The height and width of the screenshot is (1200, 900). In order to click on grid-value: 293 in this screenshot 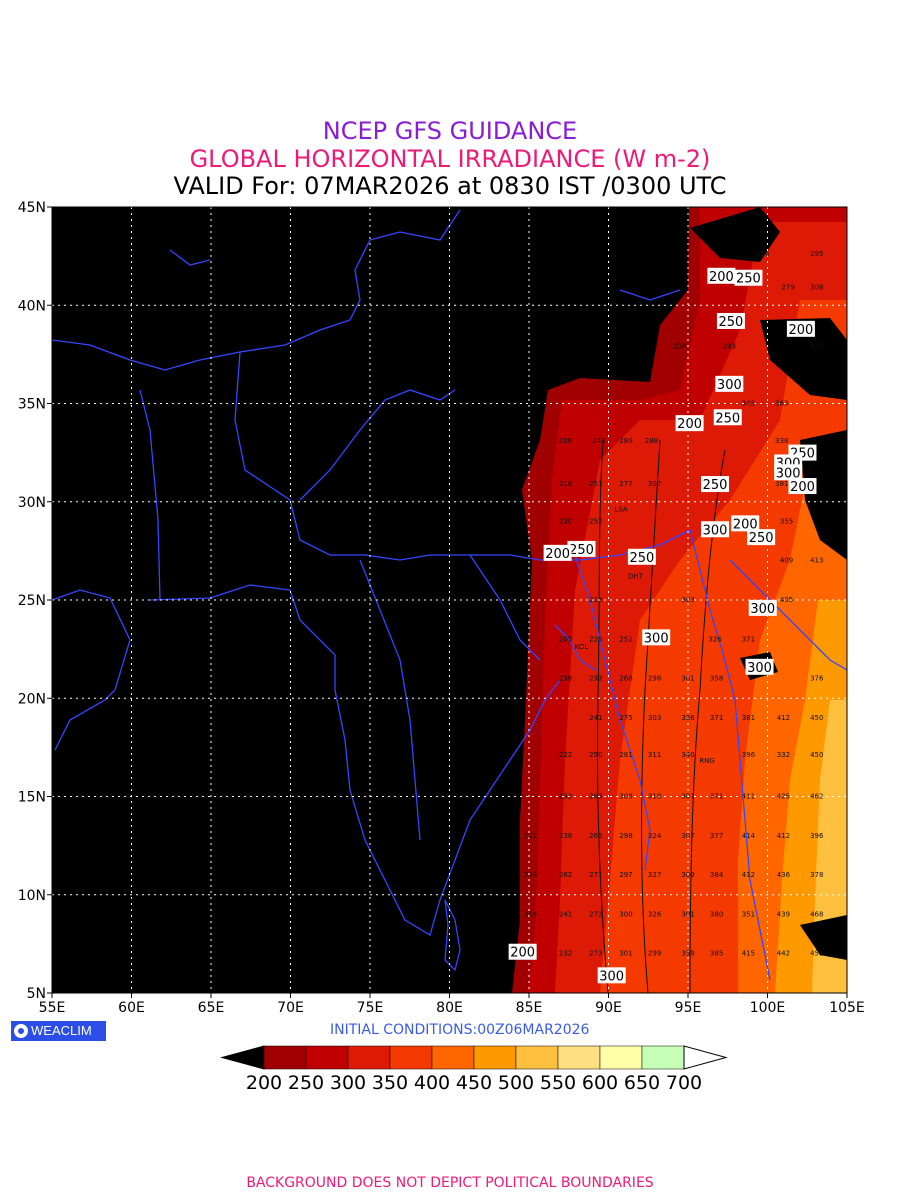, I will do `click(729, 347)`.